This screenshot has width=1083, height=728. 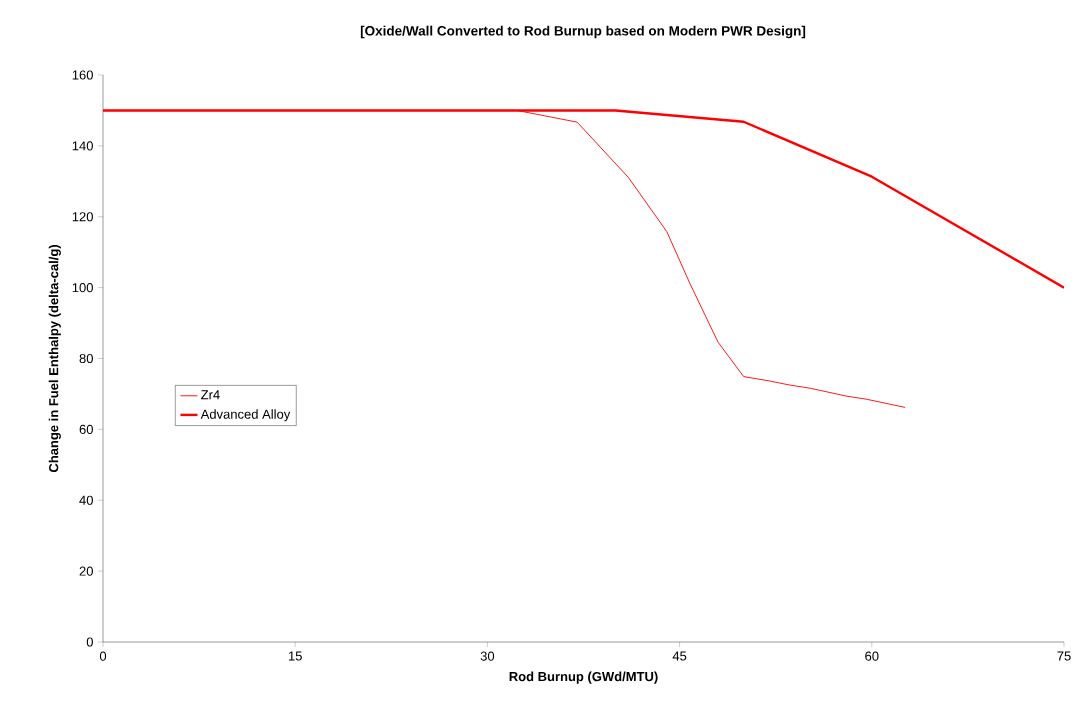 I want to click on x-tick-label: 45, so click(x=679, y=656).